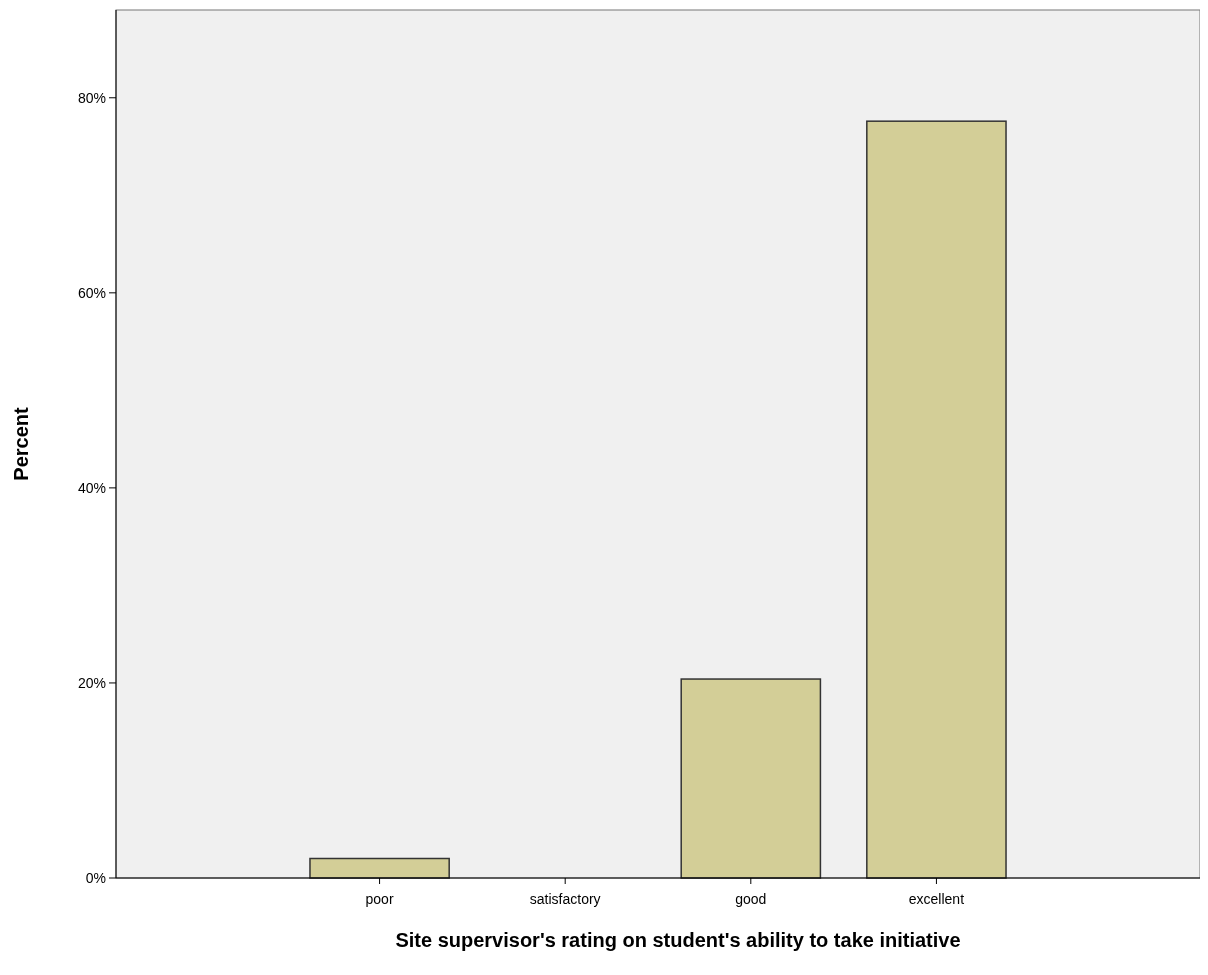 This screenshot has width=1208, height=975. What do you see at coordinates (379, 899) in the screenshot?
I see `x-tick-label: poor` at bounding box center [379, 899].